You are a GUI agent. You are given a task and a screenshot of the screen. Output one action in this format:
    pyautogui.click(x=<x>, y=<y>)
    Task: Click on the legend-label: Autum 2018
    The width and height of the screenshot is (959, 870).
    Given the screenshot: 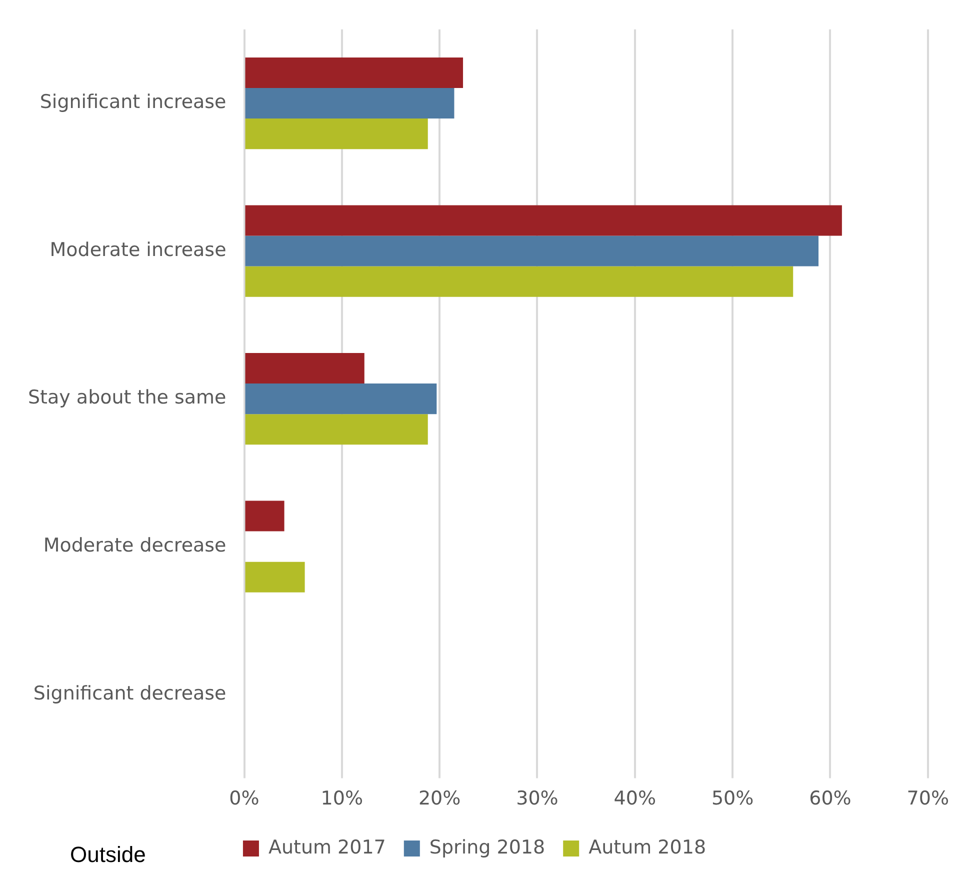 What is the action you would take?
    pyautogui.click(x=647, y=847)
    